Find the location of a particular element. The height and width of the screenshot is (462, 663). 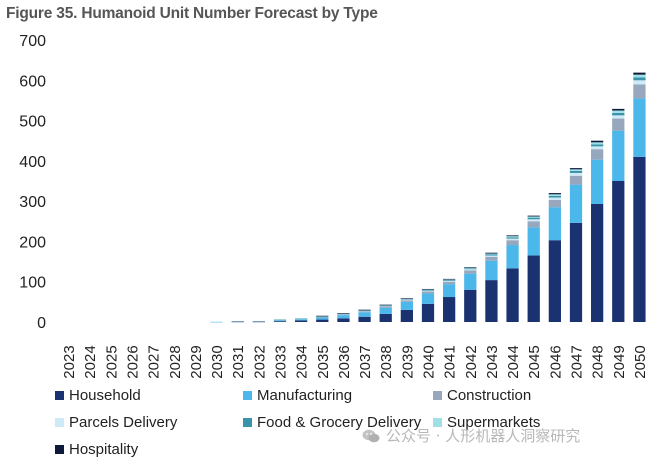

y-axis-tick-labels: 0 100 200 300 400 500 600 700 is located at coordinates (32, 182).